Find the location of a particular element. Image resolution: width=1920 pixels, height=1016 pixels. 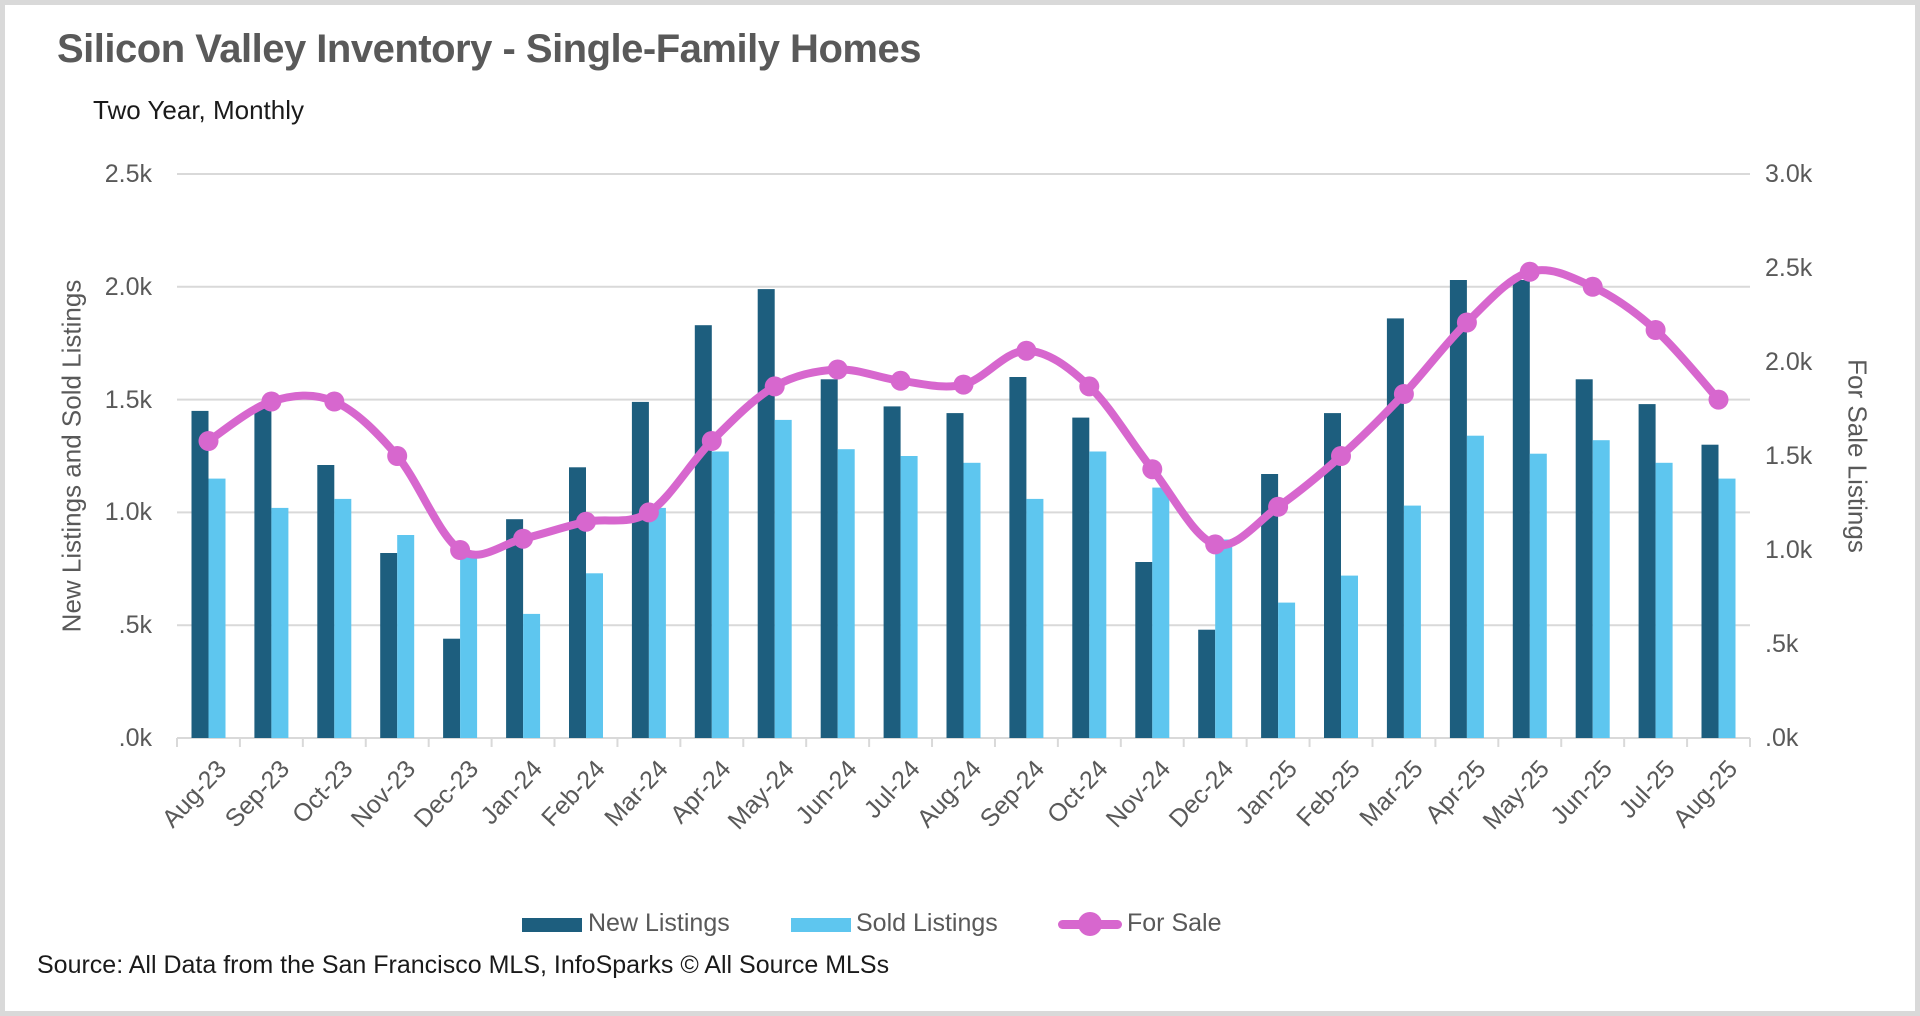

legend-dot-for-sale is located at coordinates (1090, 924).